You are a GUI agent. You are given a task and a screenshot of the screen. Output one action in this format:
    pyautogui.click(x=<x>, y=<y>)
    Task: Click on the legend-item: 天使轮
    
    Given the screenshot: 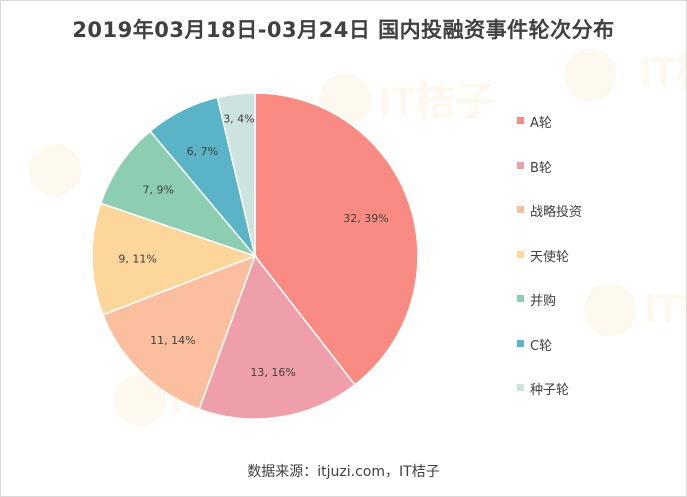 What is the action you would take?
    pyautogui.click(x=592, y=268)
    